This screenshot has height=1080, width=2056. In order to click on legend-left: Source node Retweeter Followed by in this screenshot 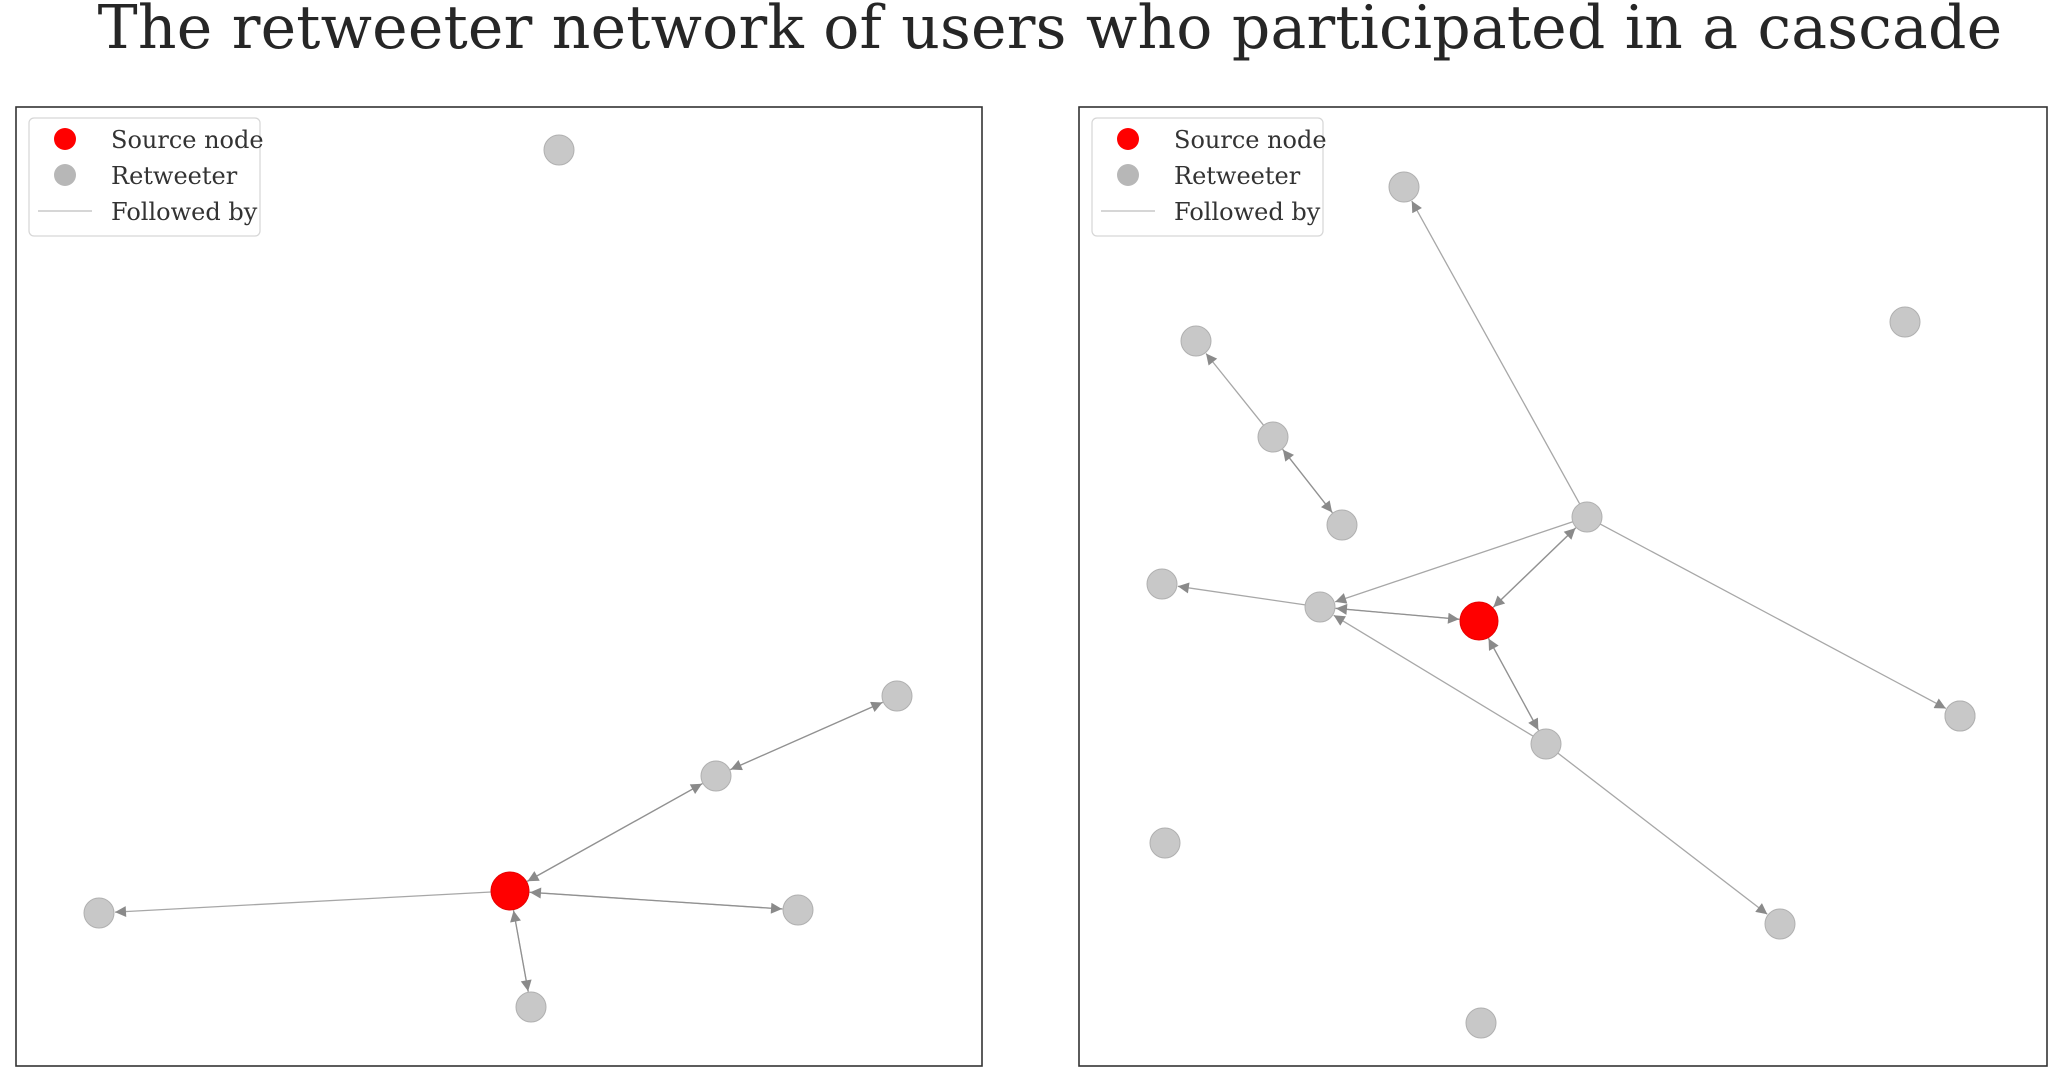, I will do `click(146, 177)`.